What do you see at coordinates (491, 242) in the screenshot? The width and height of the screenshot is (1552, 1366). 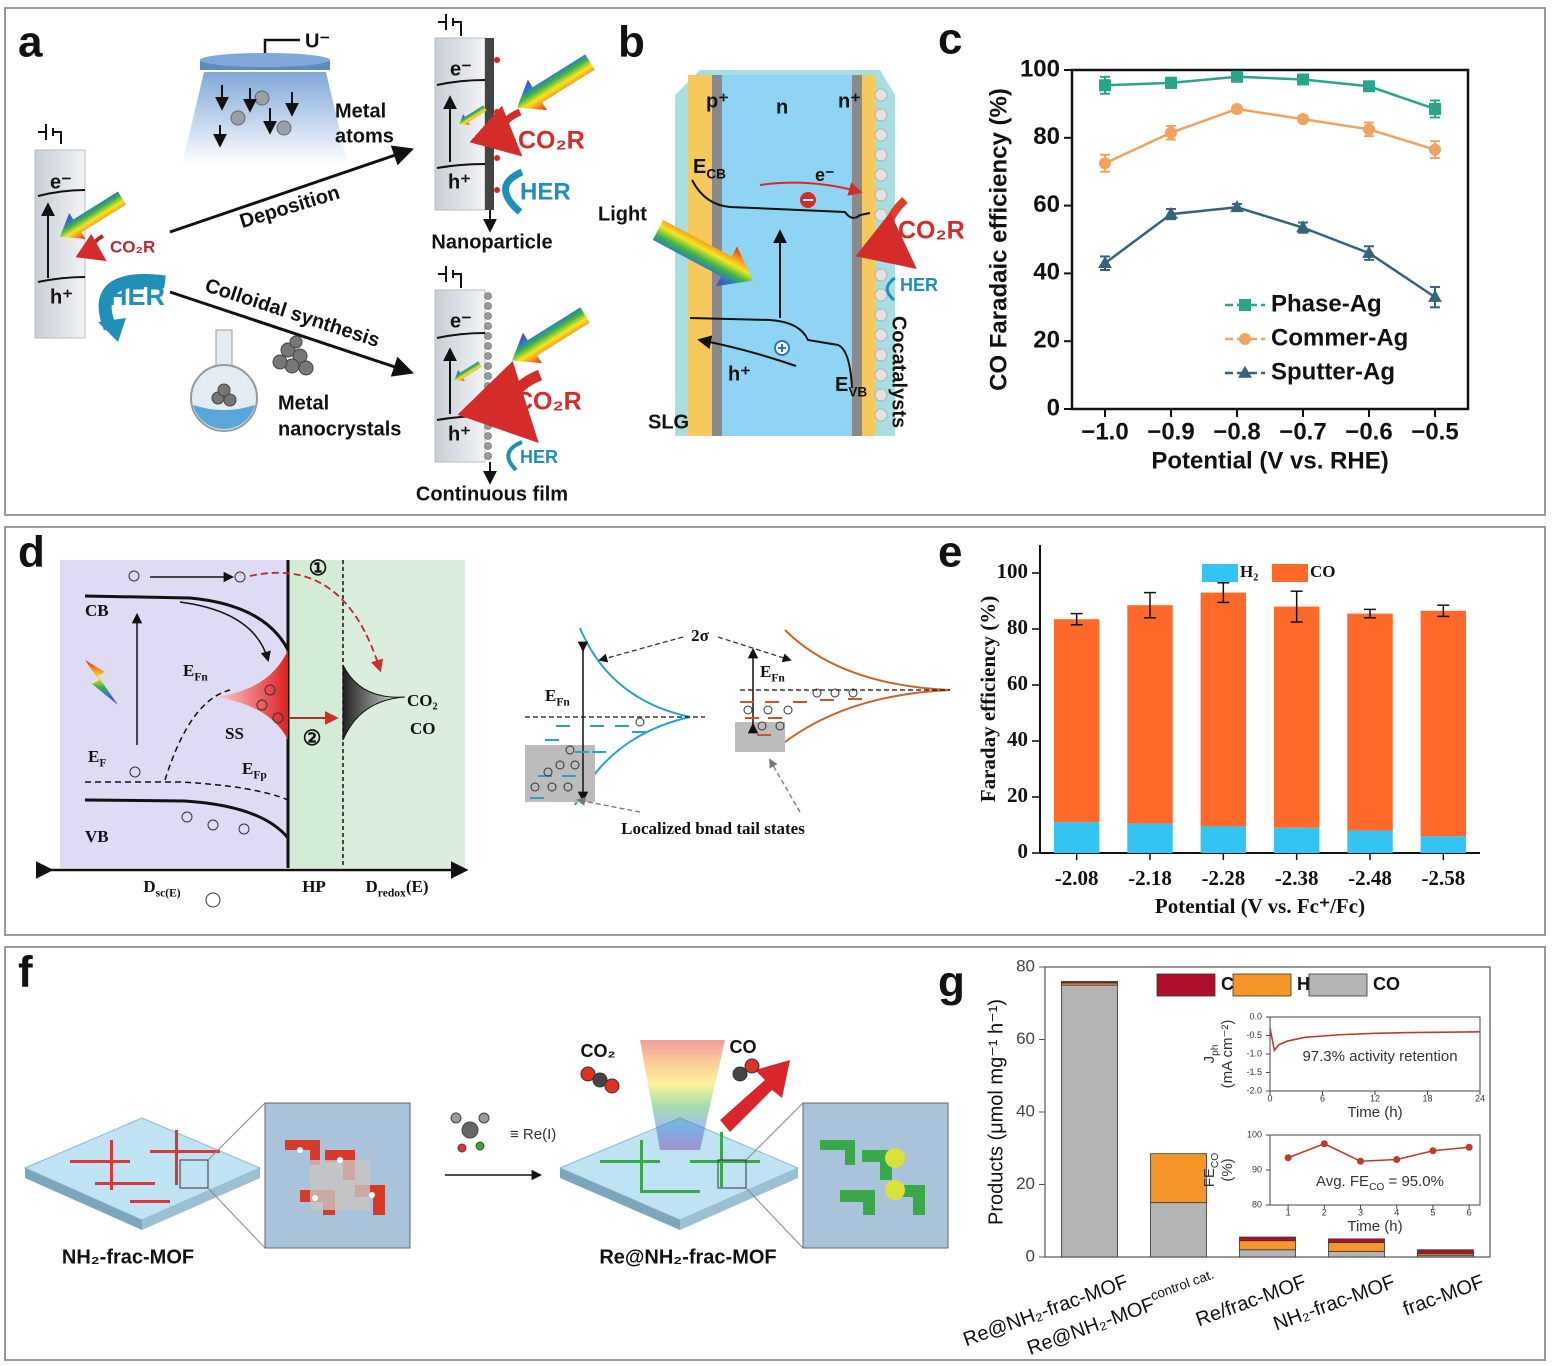 I see `label: Nanoparticle` at bounding box center [491, 242].